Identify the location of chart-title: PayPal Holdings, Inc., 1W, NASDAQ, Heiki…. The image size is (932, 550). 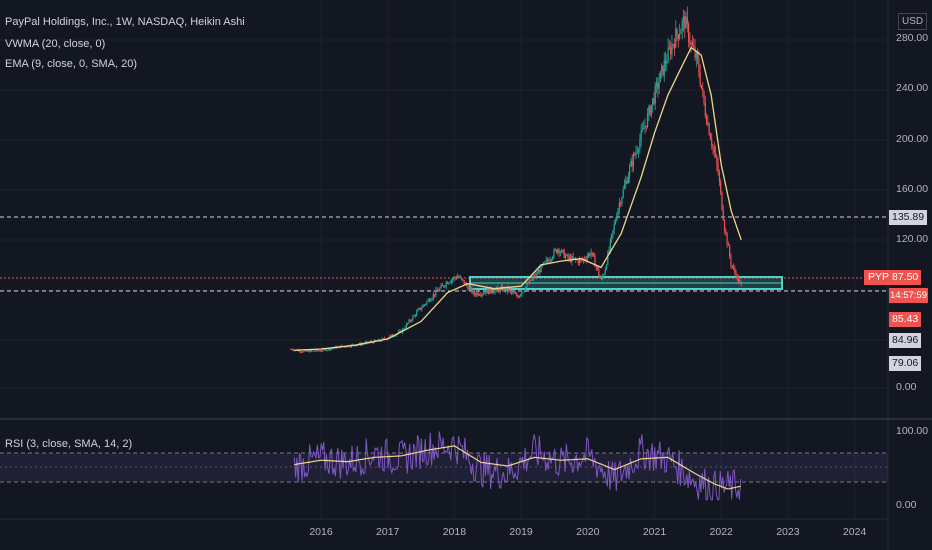
(125, 22).